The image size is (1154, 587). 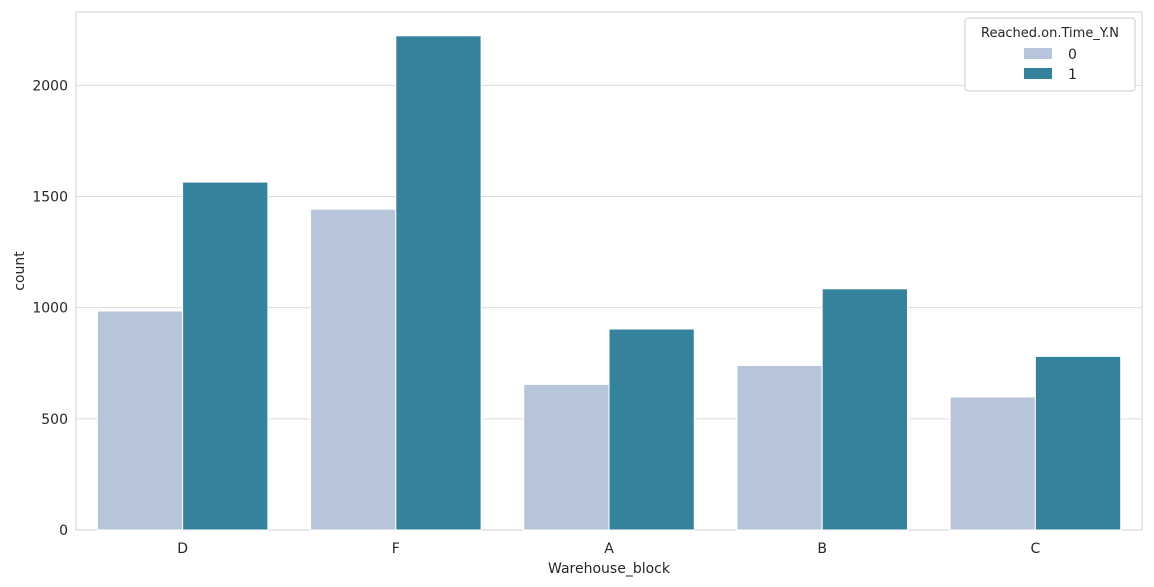 What do you see at coordinates (1036, 549) in the screenshot?
I see `x-tick-label-C: C` at bounding box center [1036, 549].